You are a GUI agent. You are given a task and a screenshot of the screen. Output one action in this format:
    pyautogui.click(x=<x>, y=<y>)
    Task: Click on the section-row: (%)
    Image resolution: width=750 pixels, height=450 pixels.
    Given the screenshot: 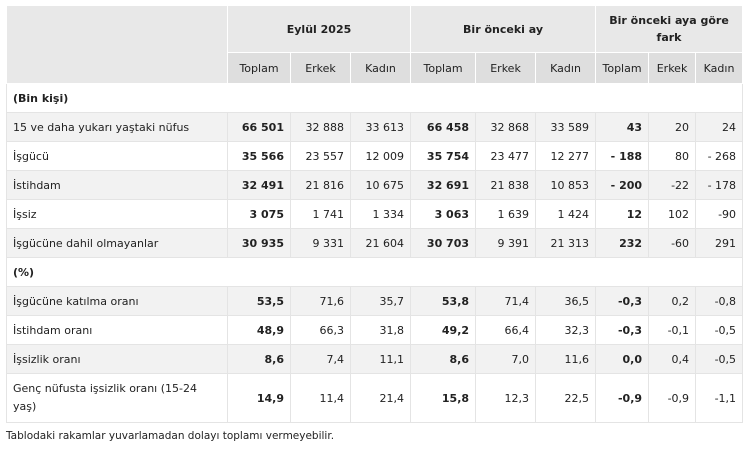 What is the action you would take?
    pyautogui.click(x=374, y=272)
    